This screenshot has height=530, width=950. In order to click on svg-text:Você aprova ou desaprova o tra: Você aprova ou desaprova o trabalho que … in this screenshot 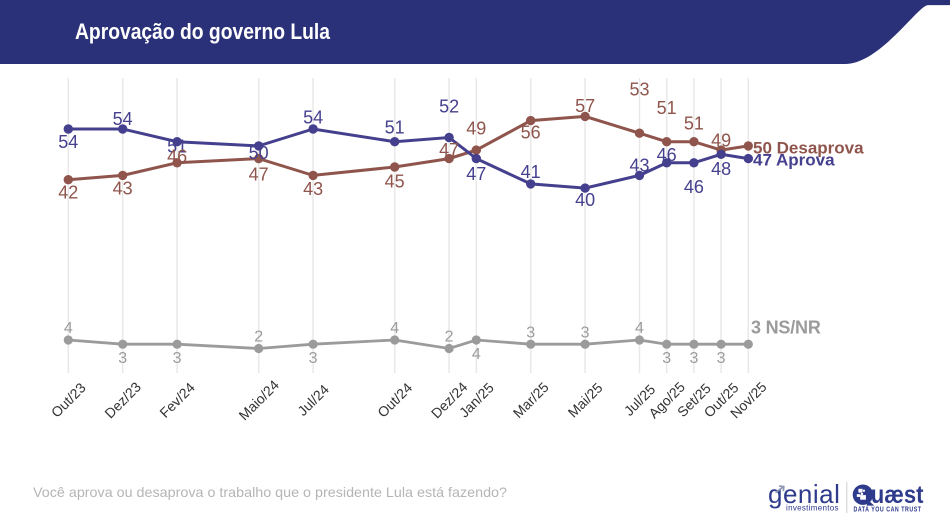, I will do `click(270, 492)`.